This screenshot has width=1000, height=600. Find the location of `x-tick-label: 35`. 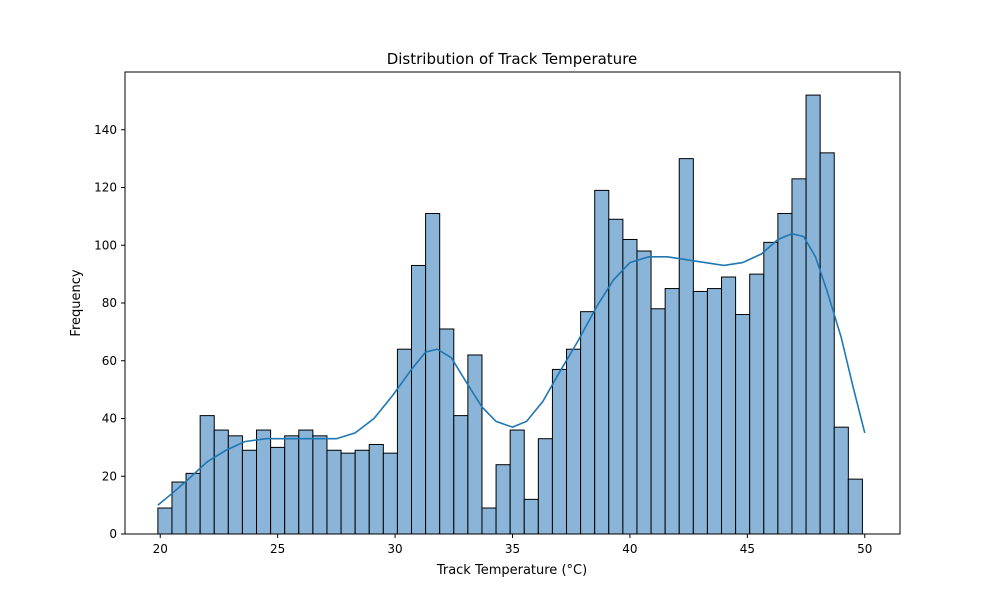

x-tick-label: 35 is located at coordinates (512, 549).